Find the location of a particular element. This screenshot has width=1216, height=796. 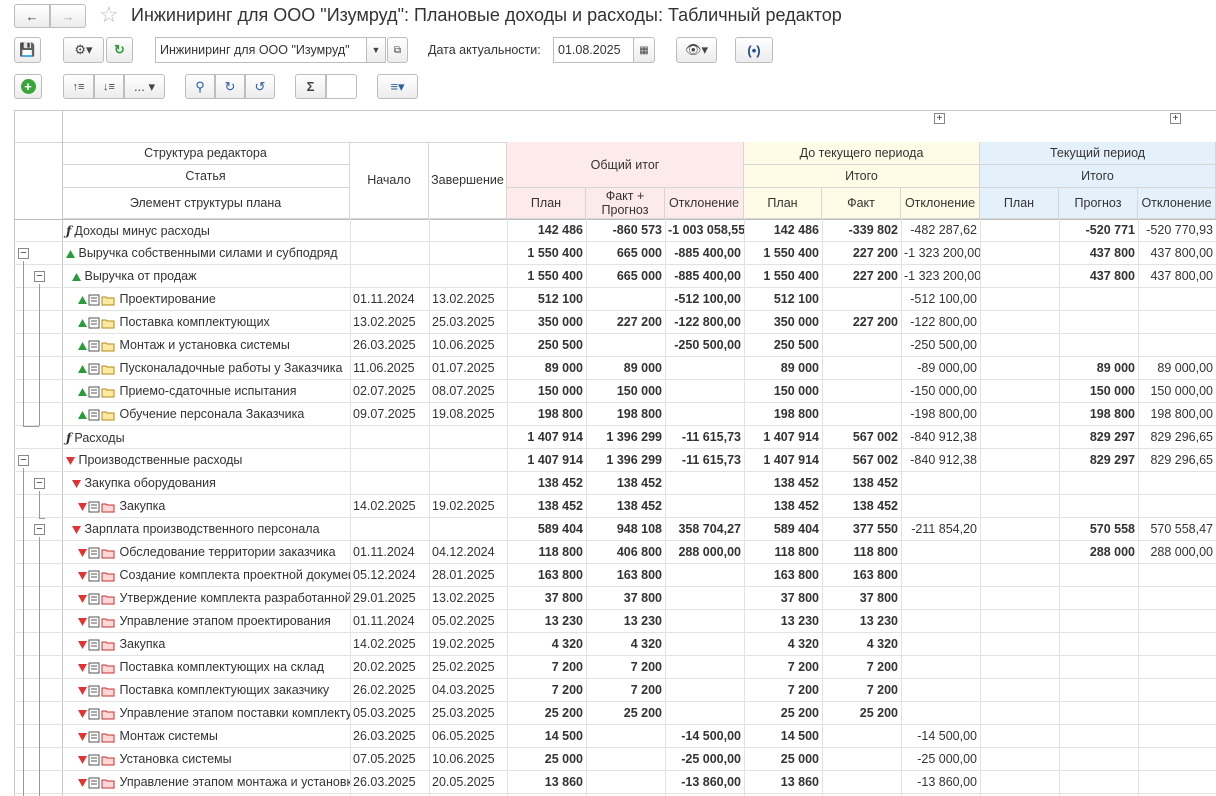

value-cell: 512 100 is located at coordinates (796, 299).